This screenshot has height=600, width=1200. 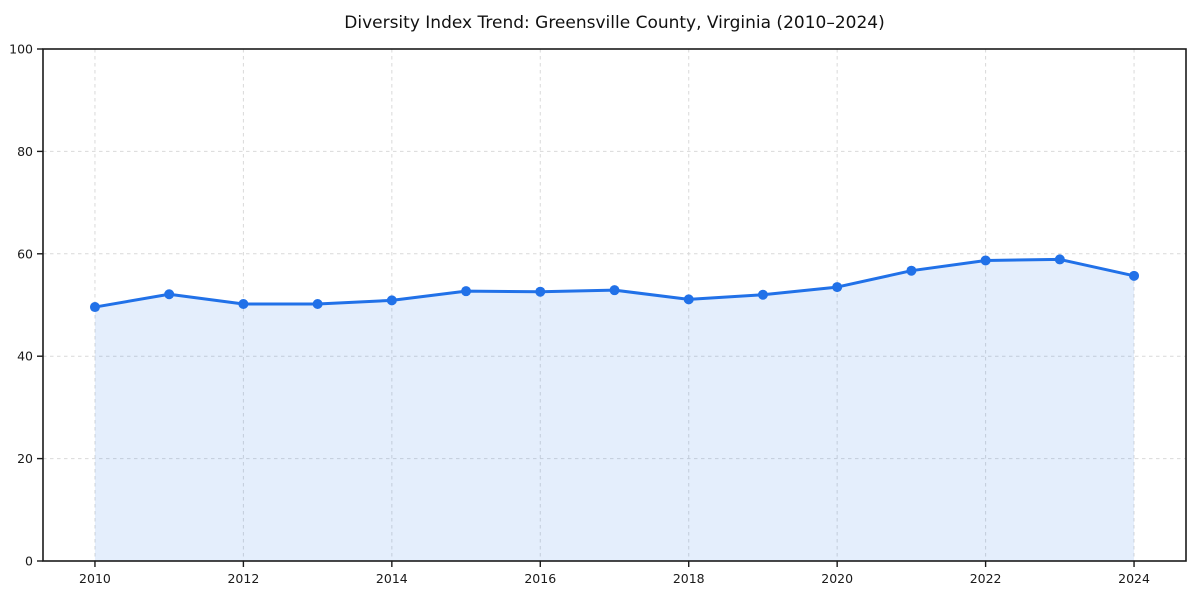 What do you see at coordinates (689, 578) in the screenshot?
I see `x-axis-tick-label: 2018` at bounding box center [689, 578].